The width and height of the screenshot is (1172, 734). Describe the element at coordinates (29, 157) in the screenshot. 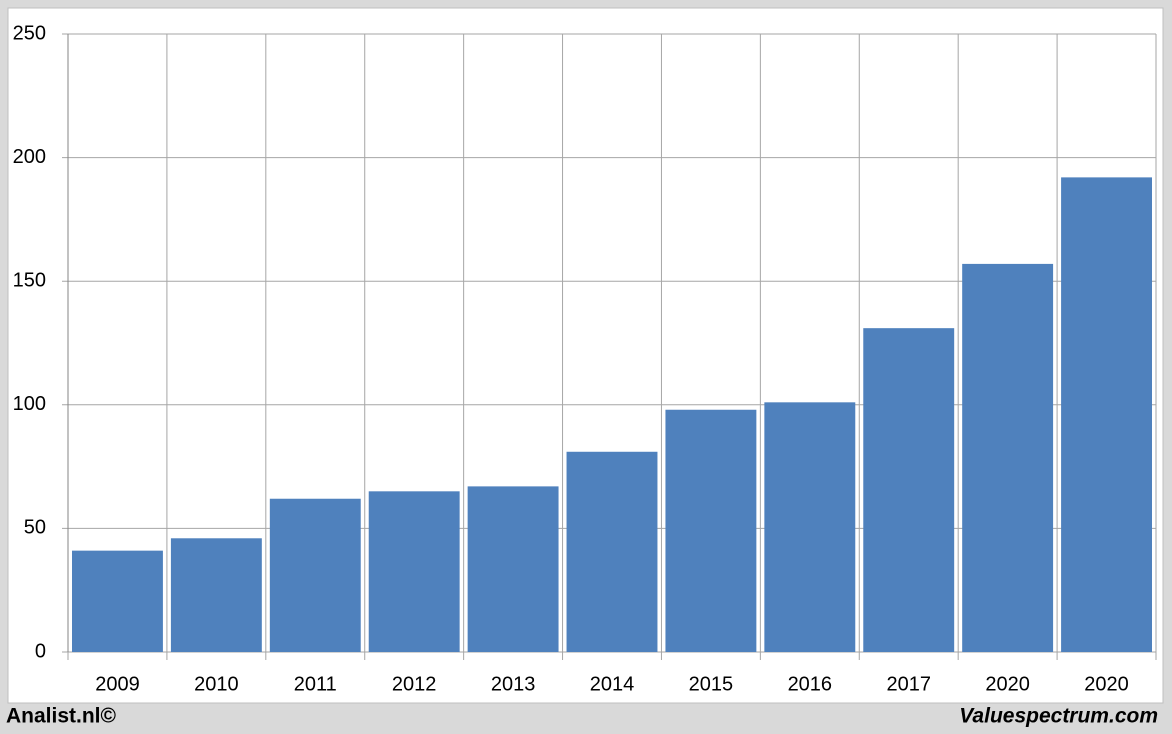

I see `y-tick-label: 200` at that location.